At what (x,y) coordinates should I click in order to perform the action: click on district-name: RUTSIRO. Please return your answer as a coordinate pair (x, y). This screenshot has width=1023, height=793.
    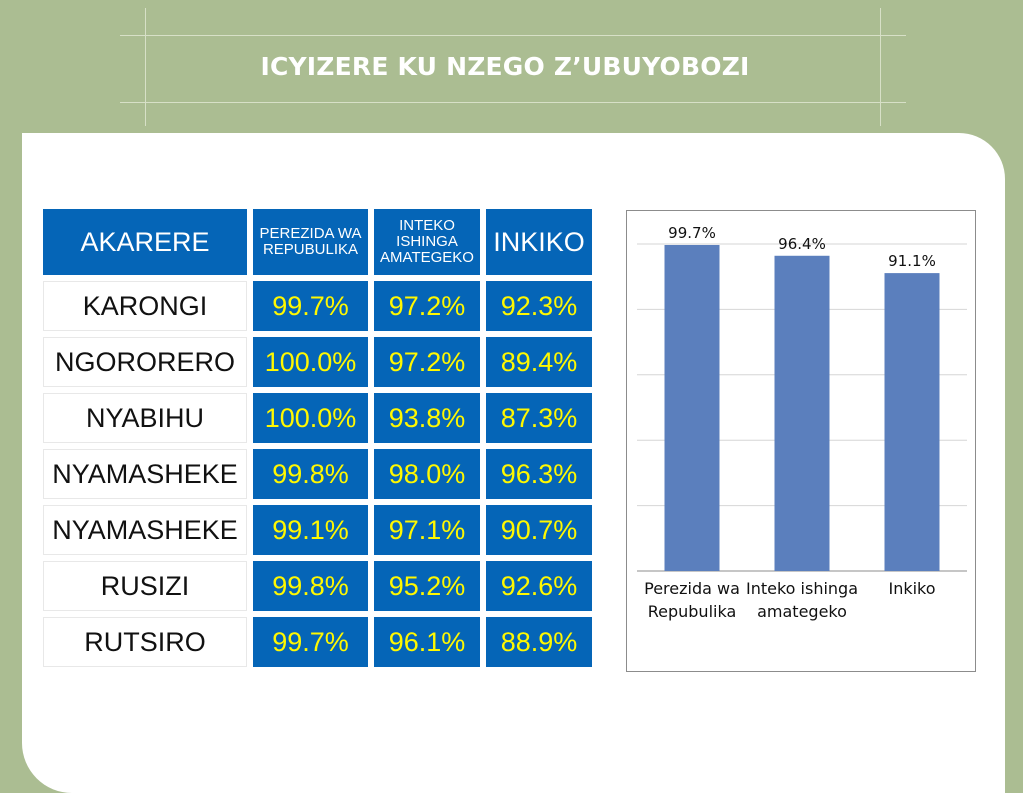
    Looking at the image, I should click on (145, 642).